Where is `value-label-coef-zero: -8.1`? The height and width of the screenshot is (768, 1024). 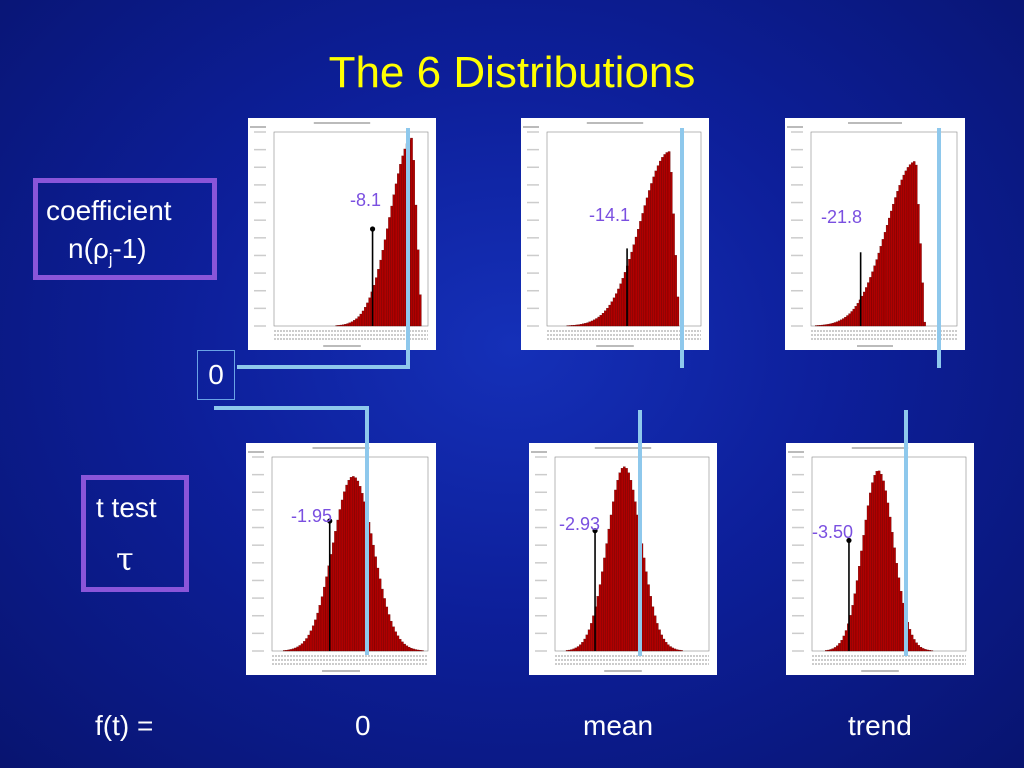 value-label-coef-zero: -8.1 is located at coordinates (366, 200).